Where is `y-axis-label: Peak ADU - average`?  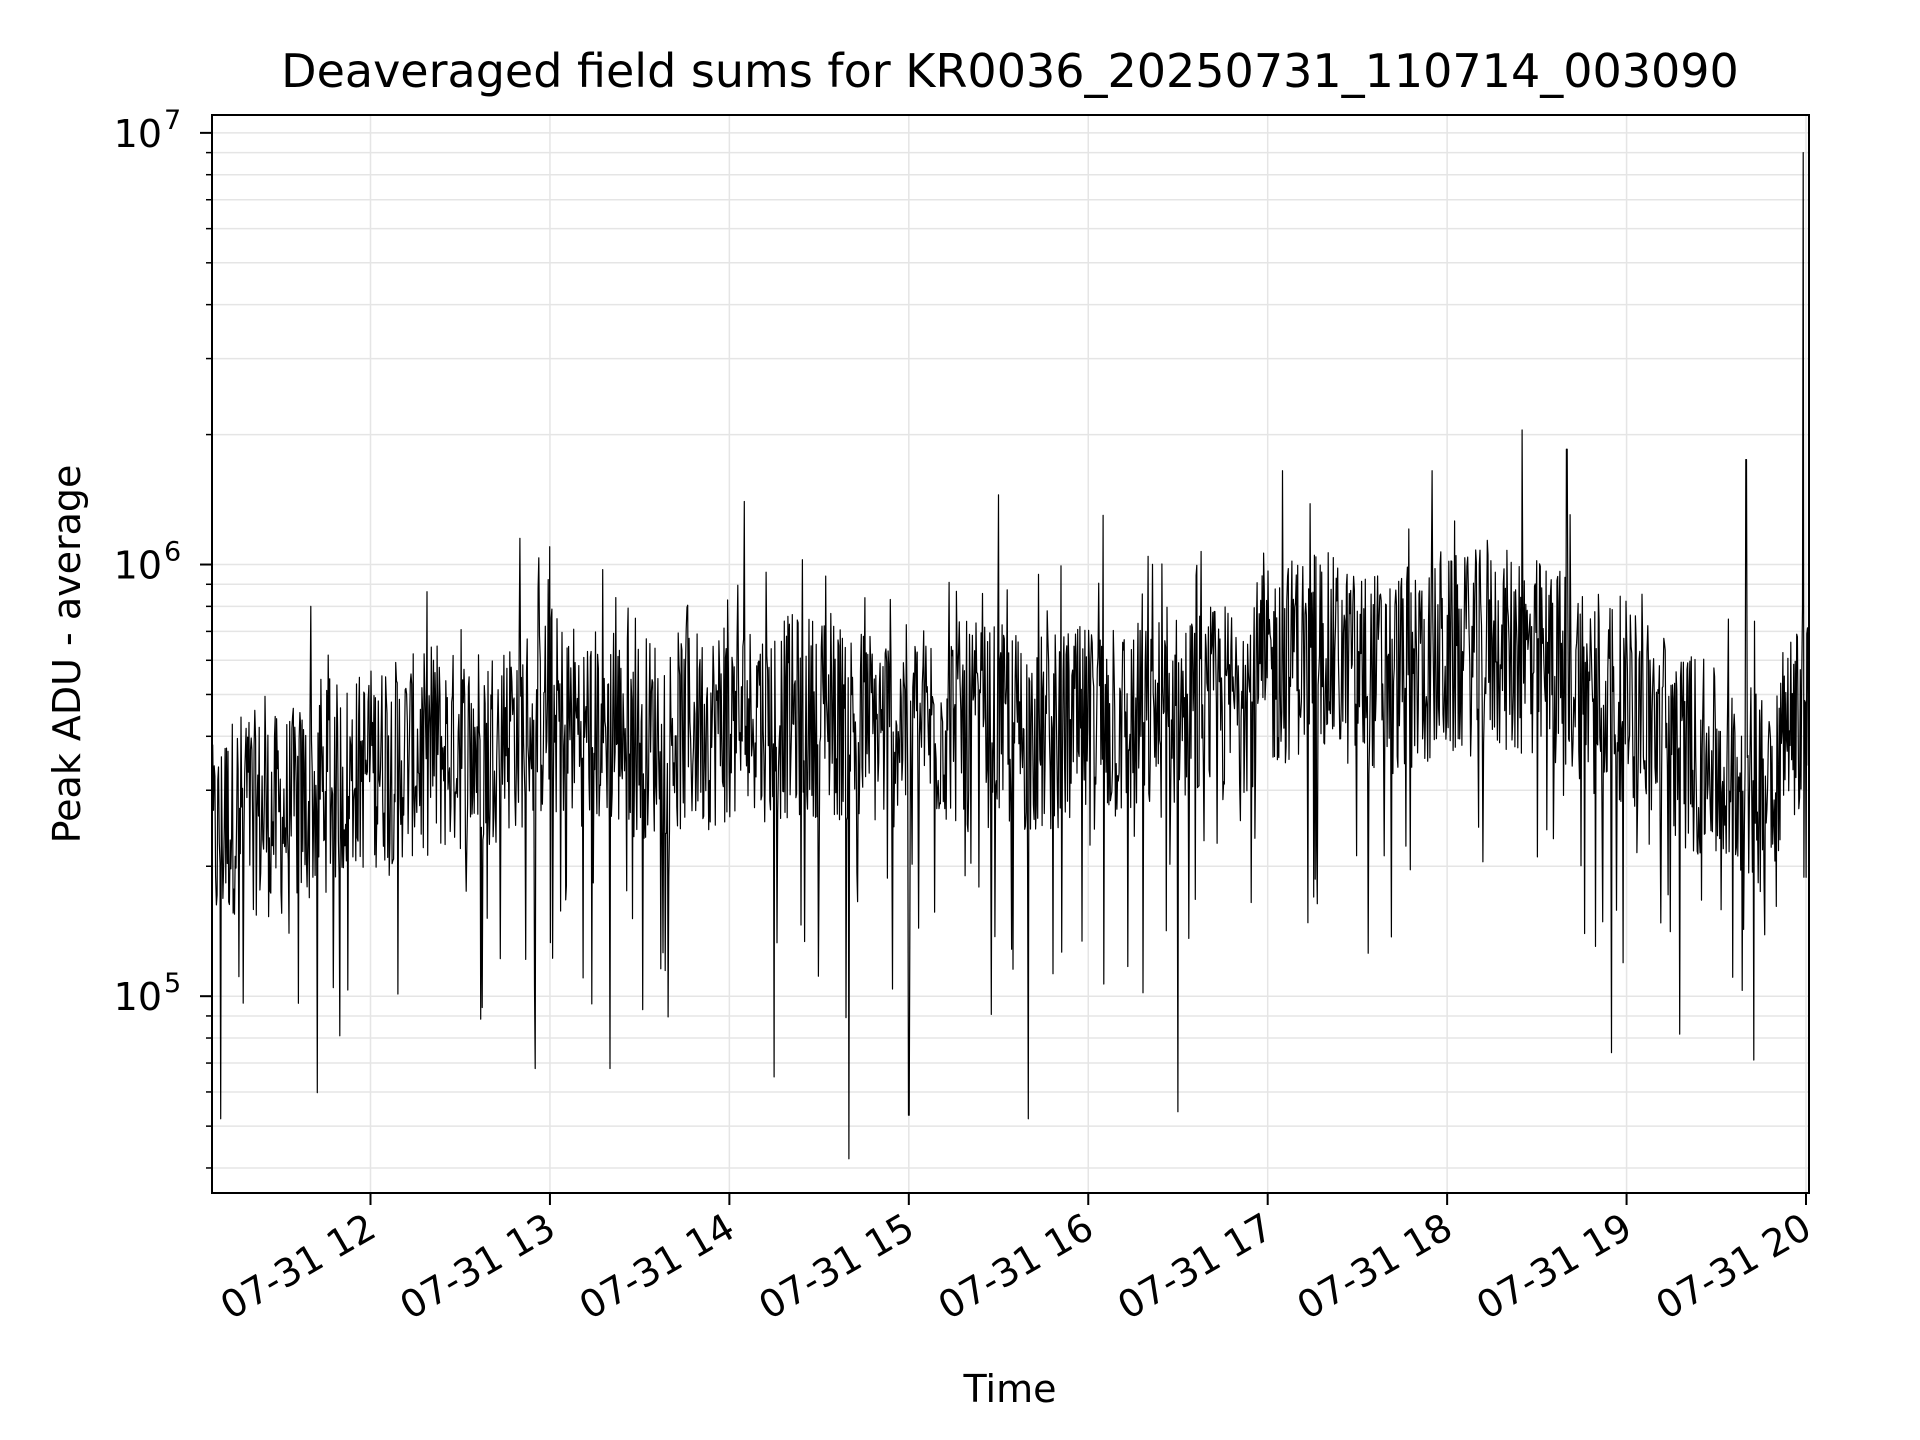 y-axis-label: Peak ADU - average is located at coordinates (67, 654).